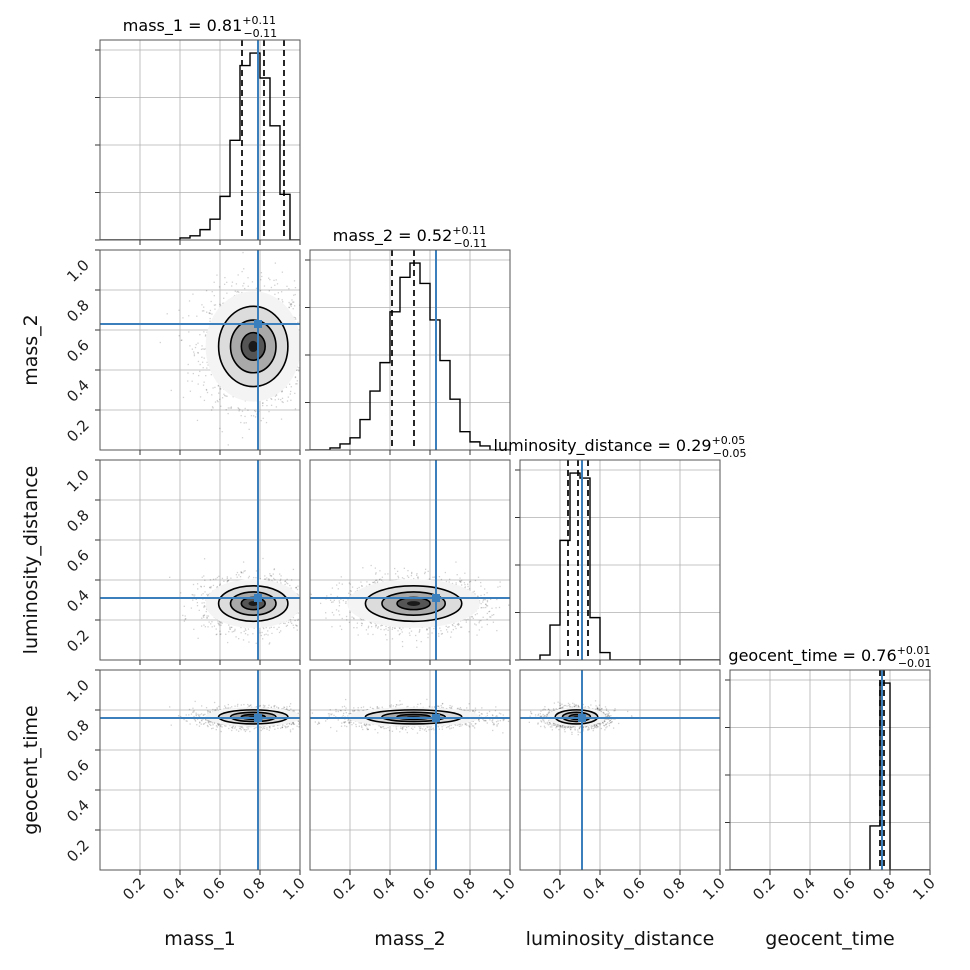  What do you see at coordinates (78, 521) in the screenshot?
I see `y-tick-label: 0.8` at bounding box center [78, 521].